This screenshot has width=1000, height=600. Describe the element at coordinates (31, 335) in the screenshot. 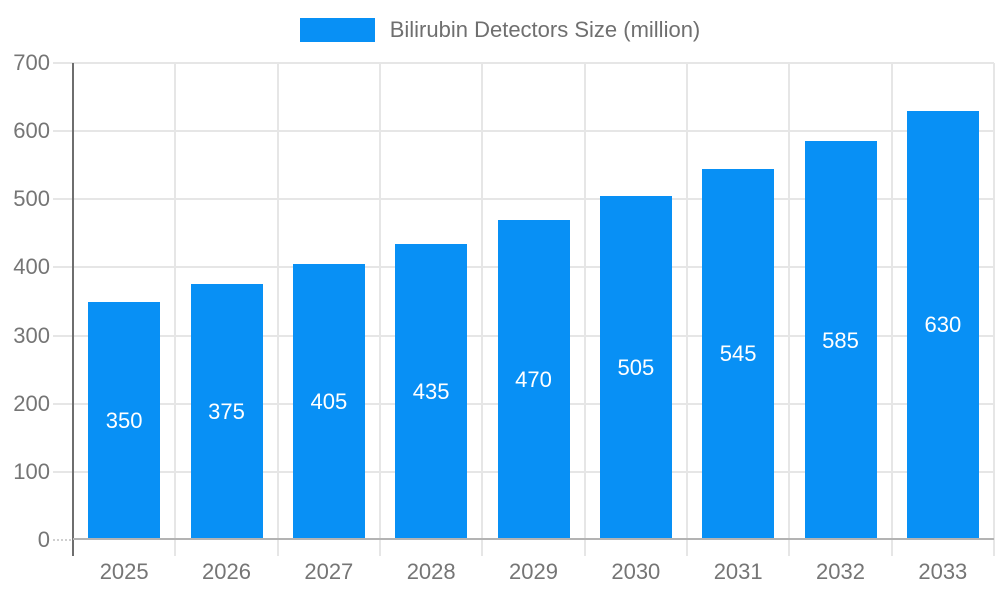

I see `y-tick-label-300: 300` at that location.